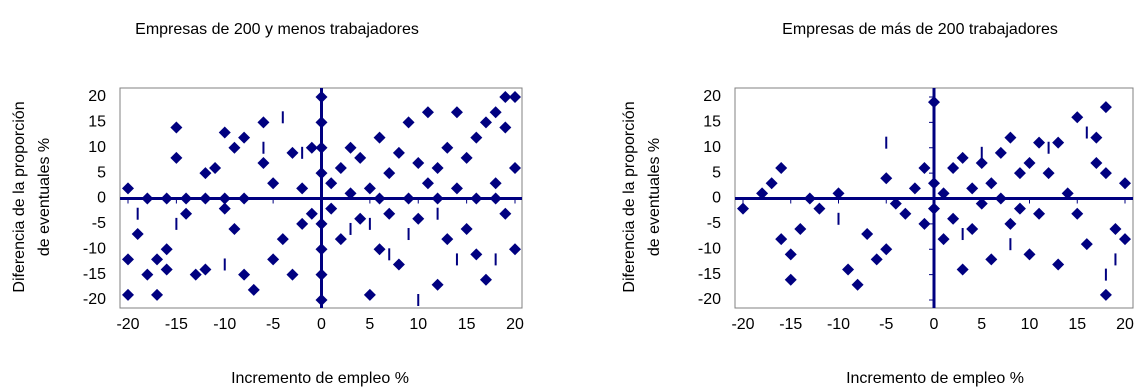 The height and width of the screenshot is (387, 1142). I want to click on x-tick-label: -20, so click(742, 324).